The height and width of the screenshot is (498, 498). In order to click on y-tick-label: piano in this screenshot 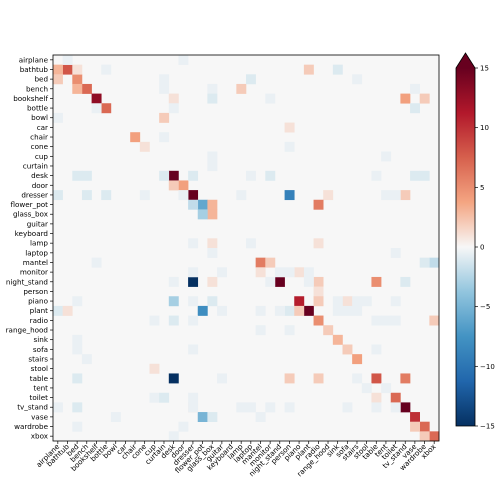, I will do `click(38, 301)`.